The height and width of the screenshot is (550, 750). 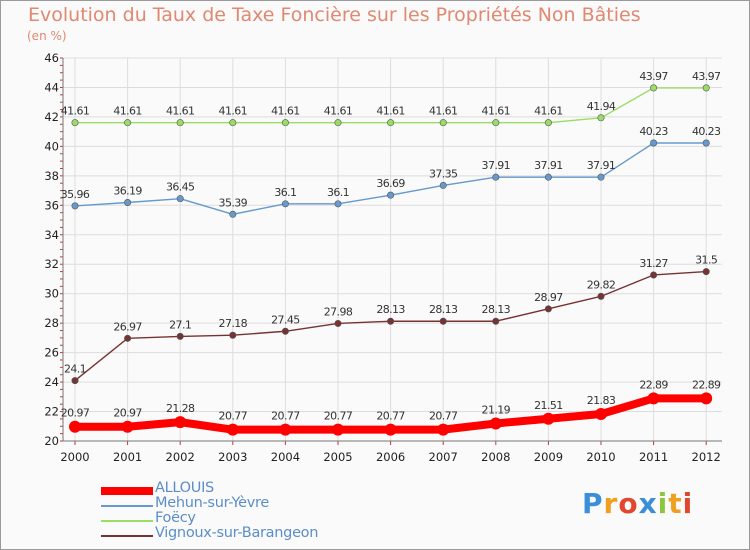 I want to click on x-tick-label: 2007, so click(x=443, y=457).